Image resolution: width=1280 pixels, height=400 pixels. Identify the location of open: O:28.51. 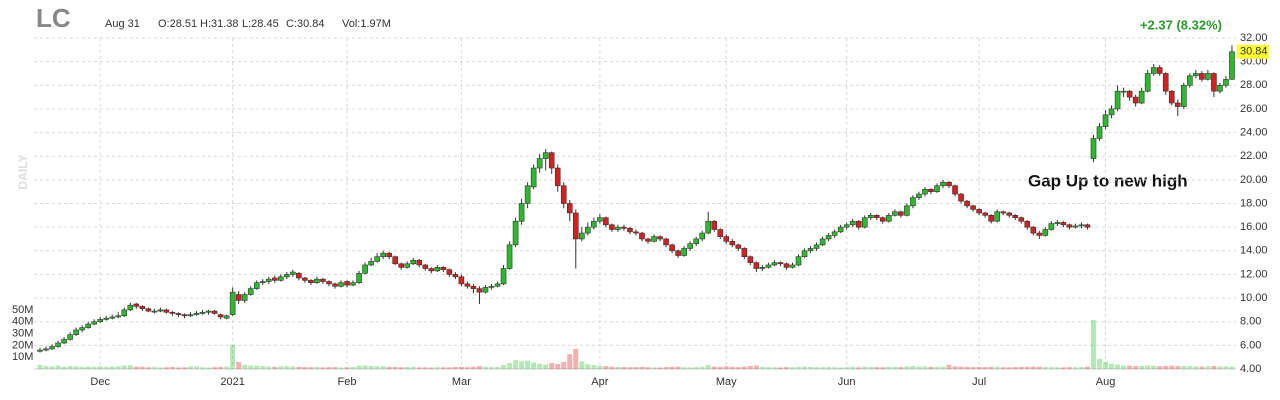
(177, 24).